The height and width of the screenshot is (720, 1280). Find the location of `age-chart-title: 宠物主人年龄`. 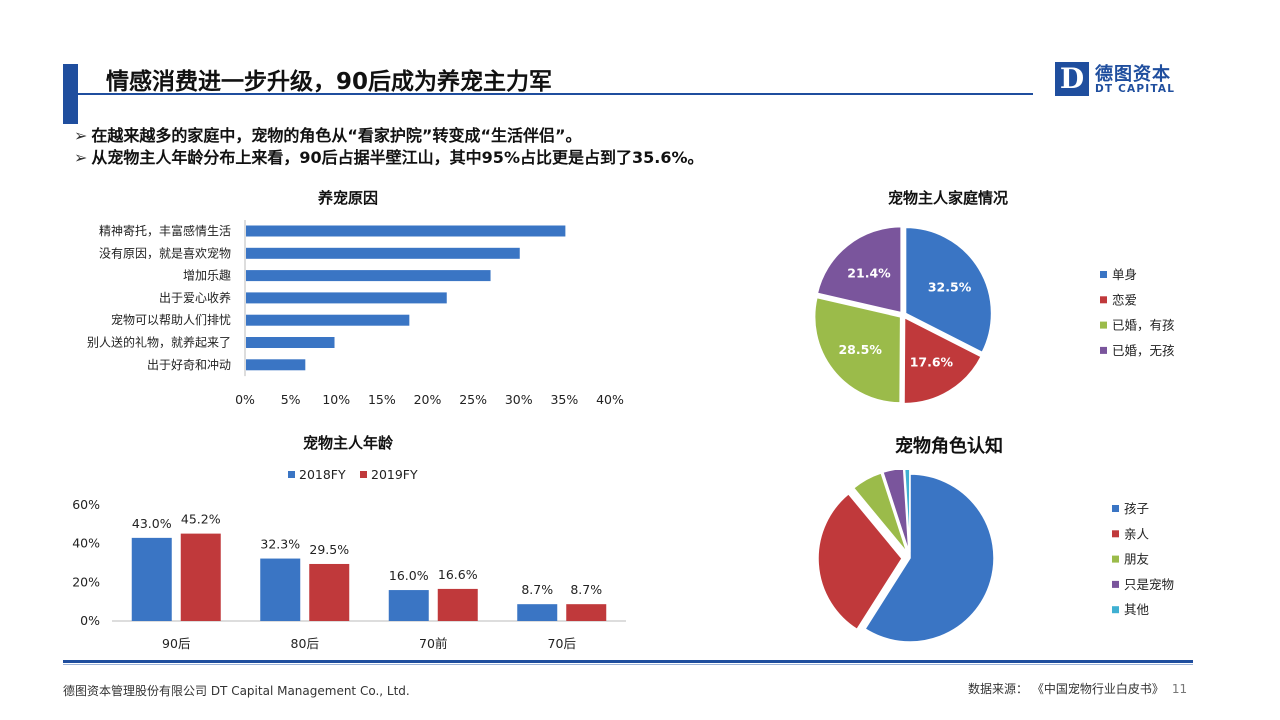

age-chart-title: 宠物主人年龄 is located at coordinates (348, 443).